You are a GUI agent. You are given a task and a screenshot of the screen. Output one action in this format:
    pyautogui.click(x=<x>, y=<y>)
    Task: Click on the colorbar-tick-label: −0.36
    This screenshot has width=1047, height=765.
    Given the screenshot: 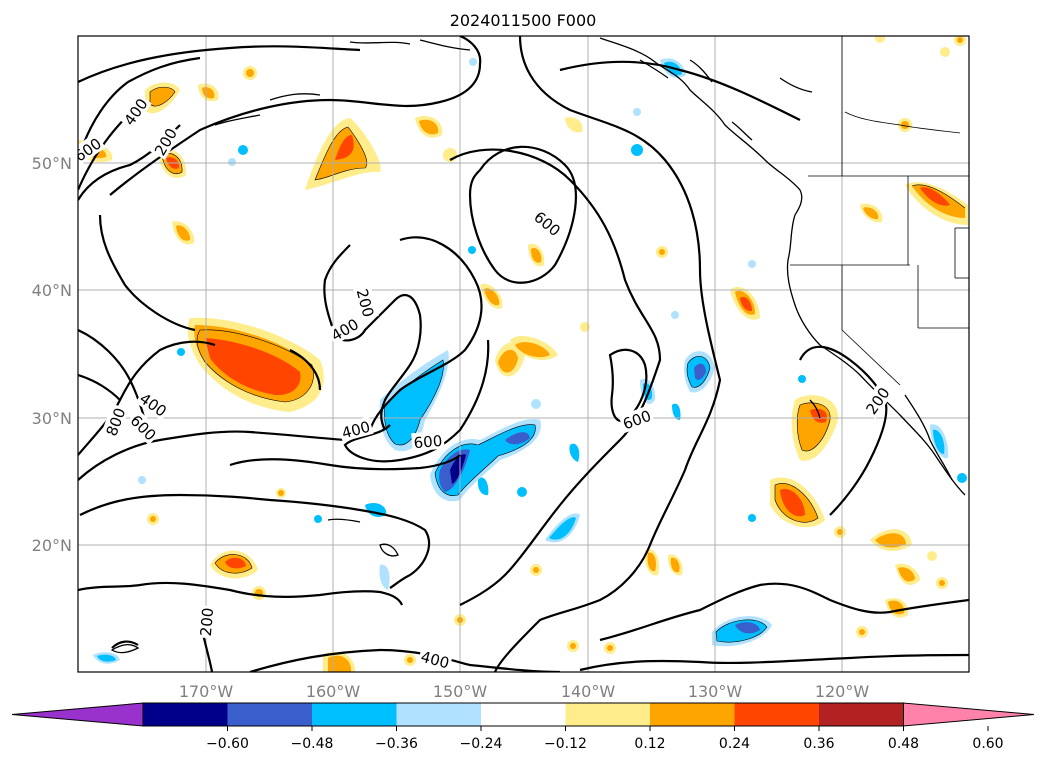 What is the action you would take?
    pyautogui.click(x=396, y=744)
    